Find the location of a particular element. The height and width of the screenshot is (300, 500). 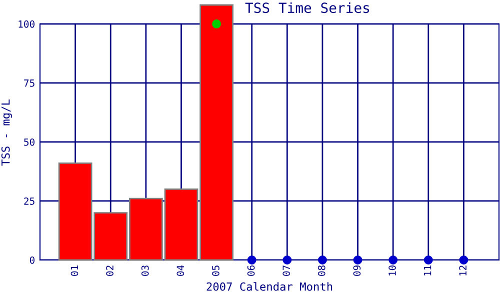

y-tick-label: 0 is located at coordinates (32, 260).